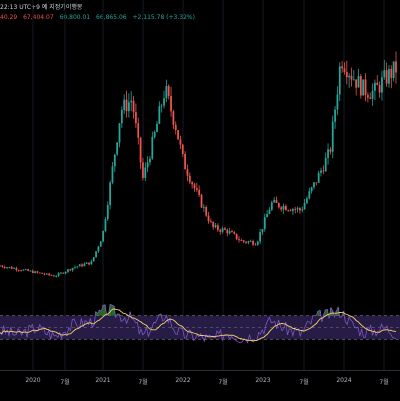 This screenshot has width=400, height=401. I want to click on header-value: 60,800.01, so click(75, 17).